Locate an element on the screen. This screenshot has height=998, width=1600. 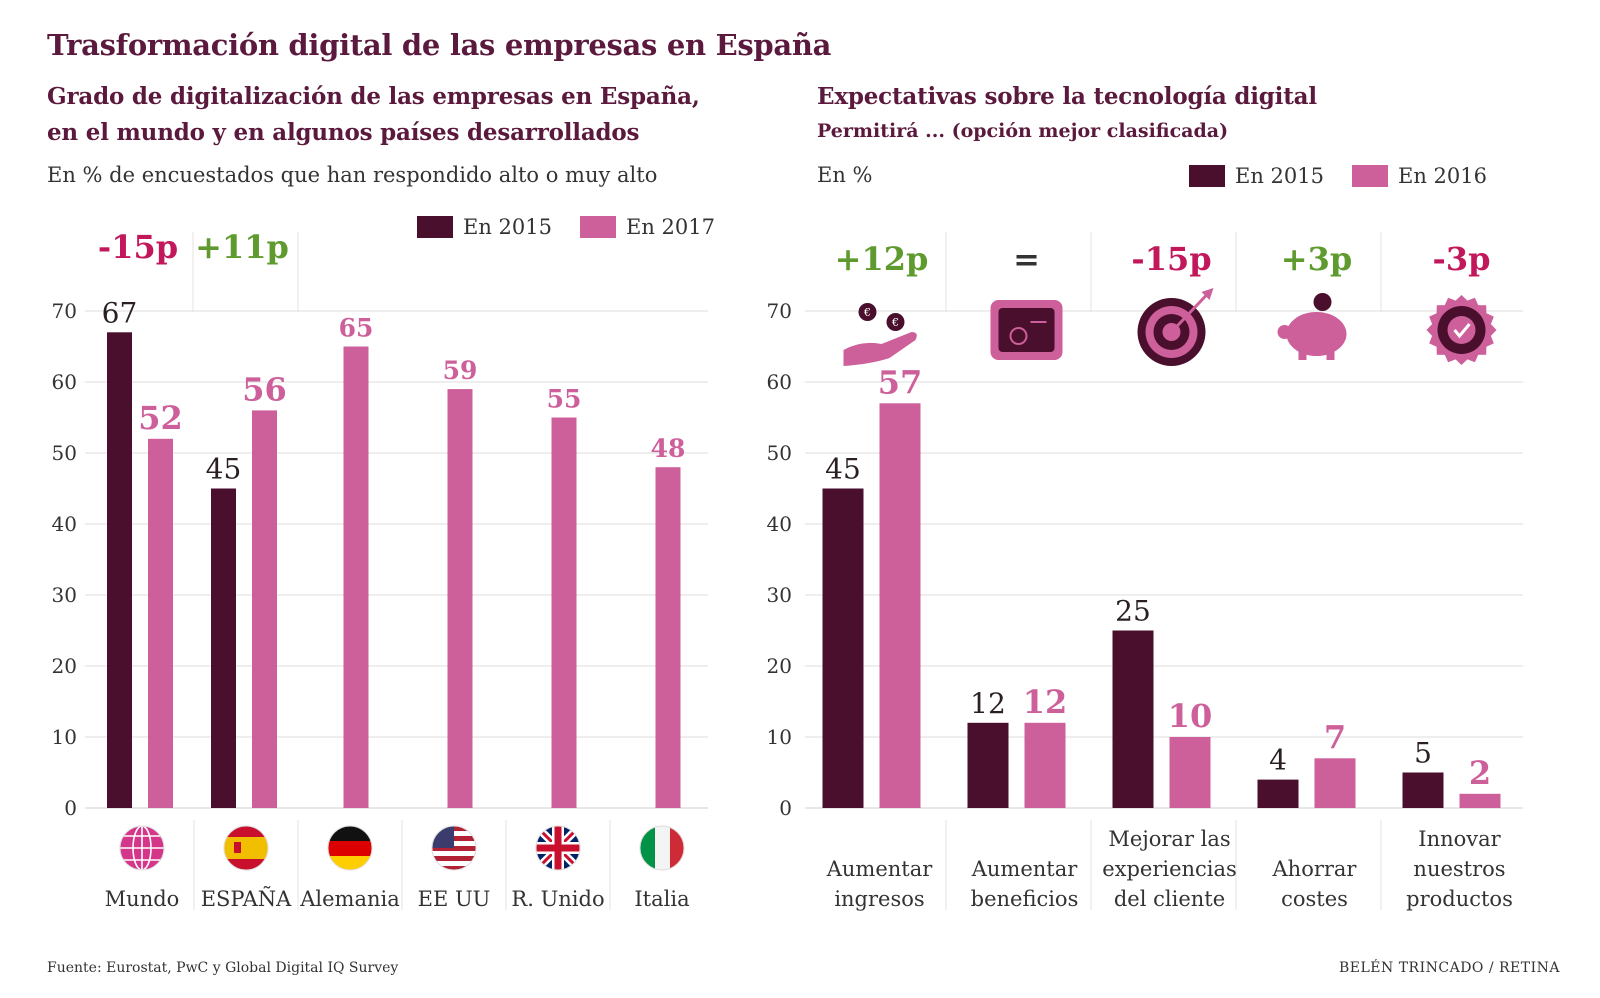
bar-2016-label: 12 is located at coordinates (1045, 702).